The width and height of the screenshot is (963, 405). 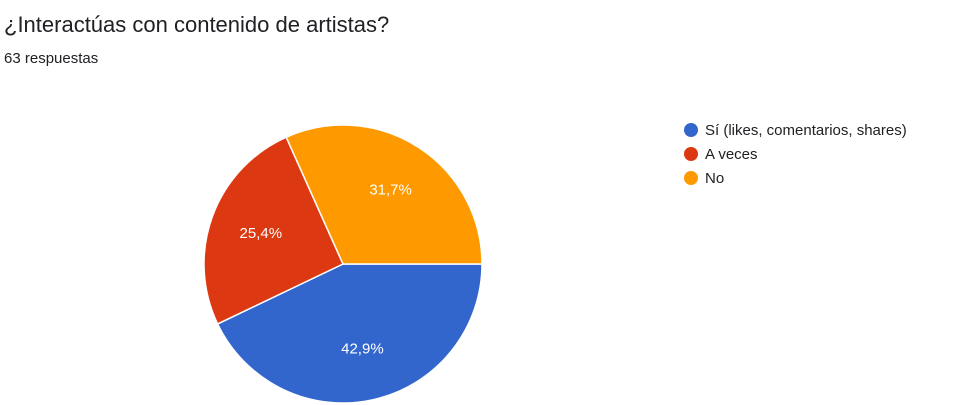 What do you see at coordinates (349, 333) in the screenshot?
I see `pie-slice-si` at bounding box center [349, 333].